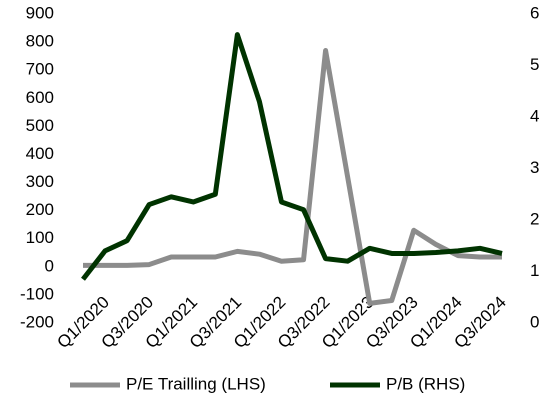 Image resolution: width=541 pixels, height=406 pixels. Describe the element at coordinates (534, 64) in the screenshot. I see `y2-tick-label: 5` at that location.